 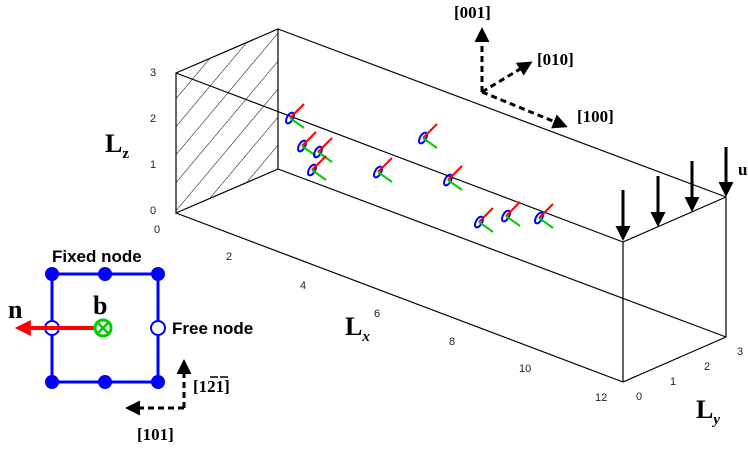 I want to click on burgers-cross, so click(x=103, y=328).